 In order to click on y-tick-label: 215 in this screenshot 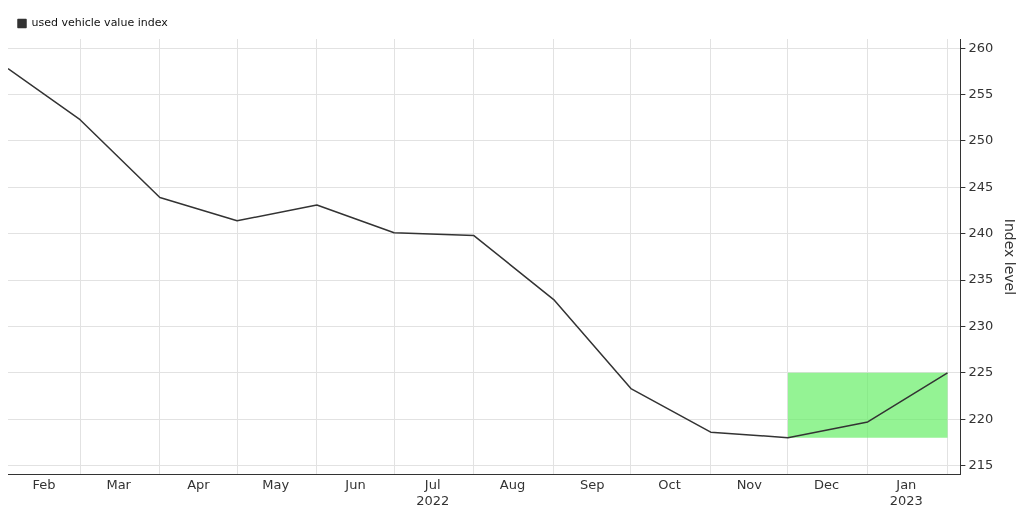, I will do `click(981, 464)`.